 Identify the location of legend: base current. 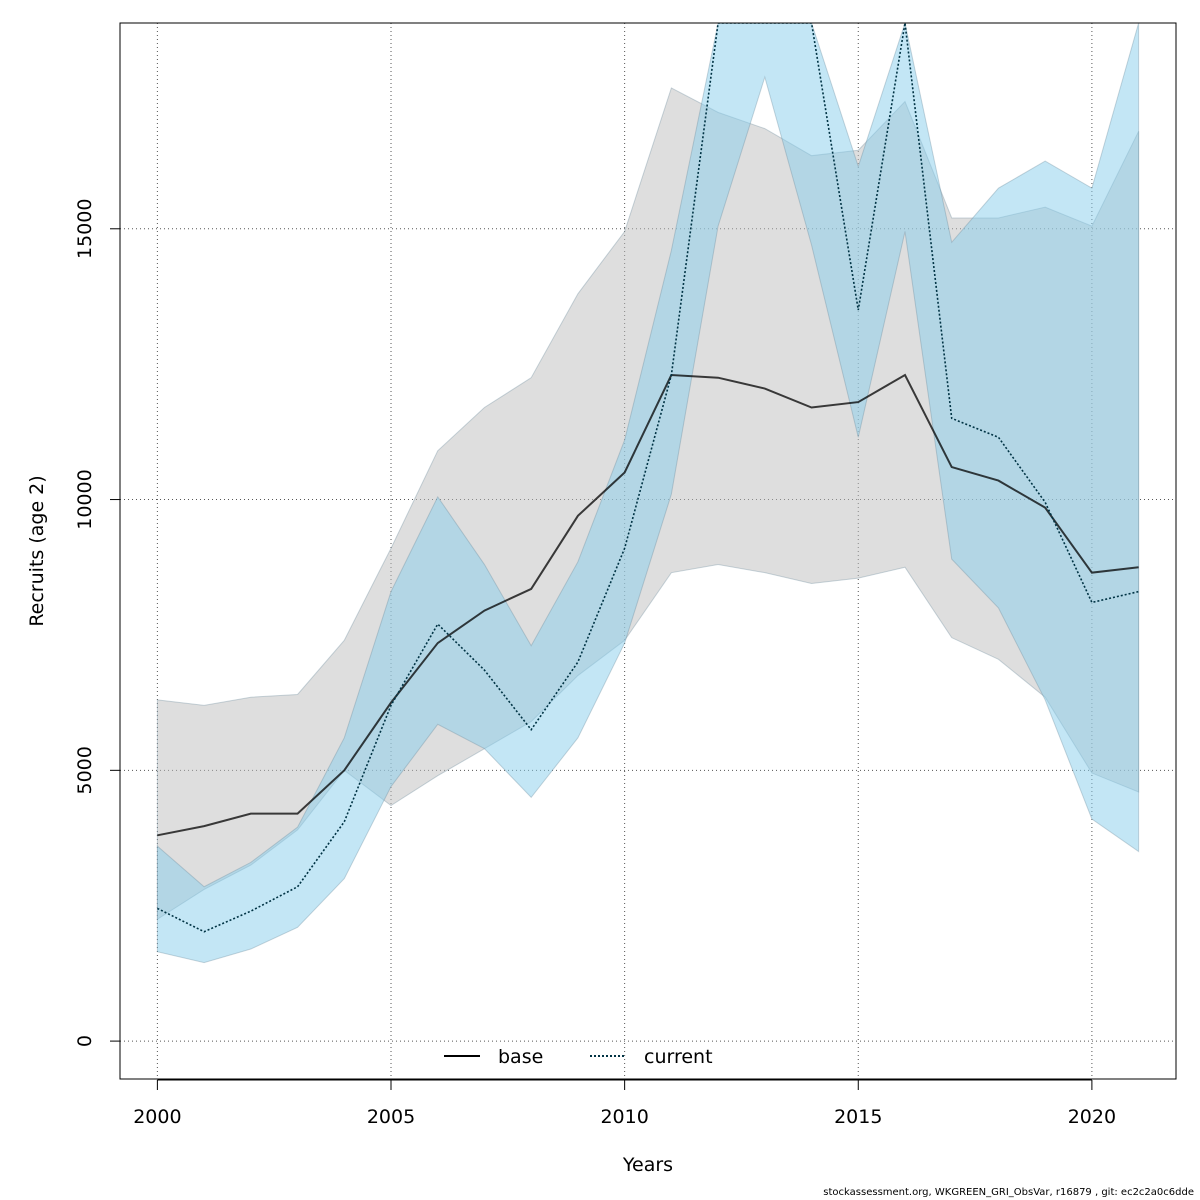
(578, 1057).